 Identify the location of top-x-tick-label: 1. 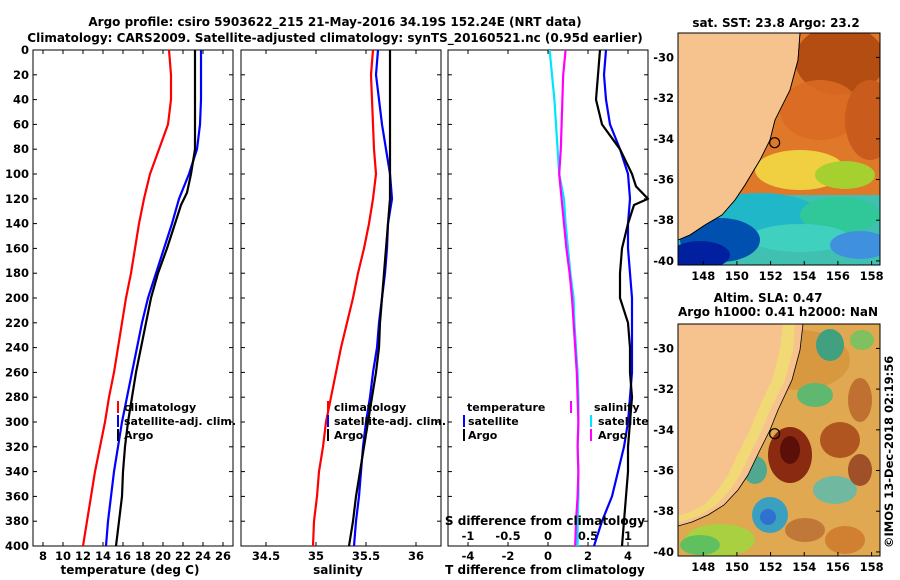
(628, 536).